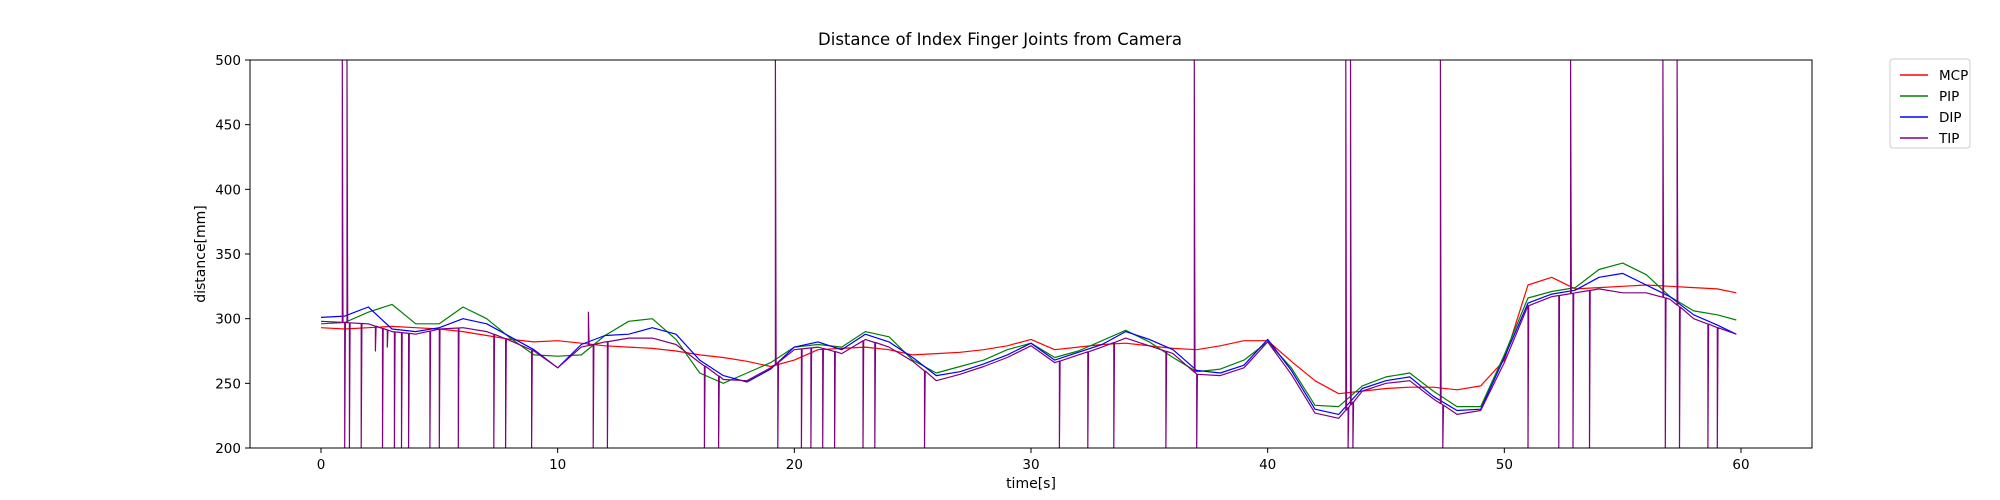 Image resolution: width=2000 pixels, height=500 pixels. What do you see at coordinates (228, 449) in the screenshot?
I see `y-tick-label: 200` at bounding box center [228, 449].